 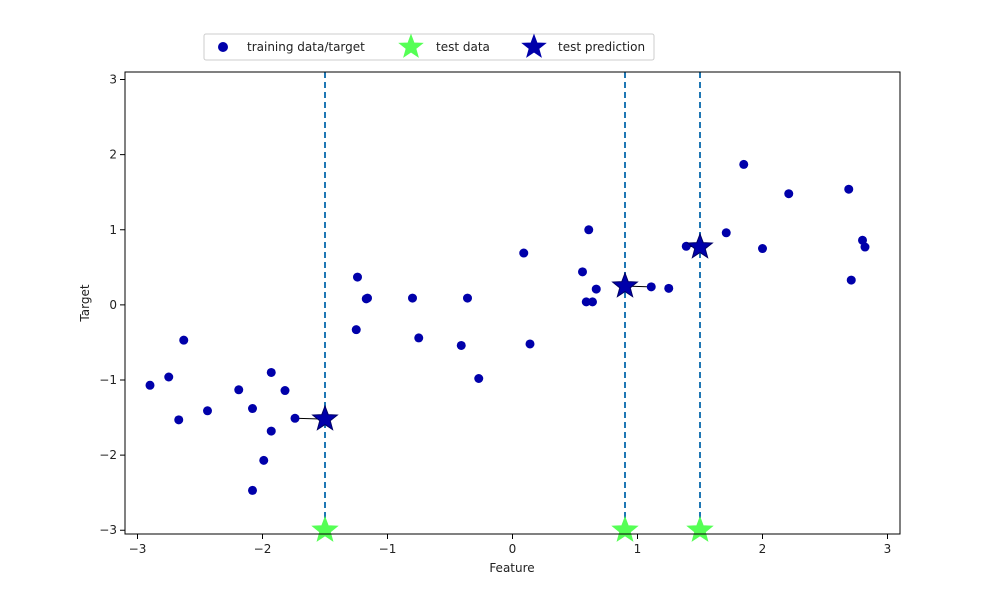 I want to click on y-tick-label-6: 3, so click(x=113, y=80).